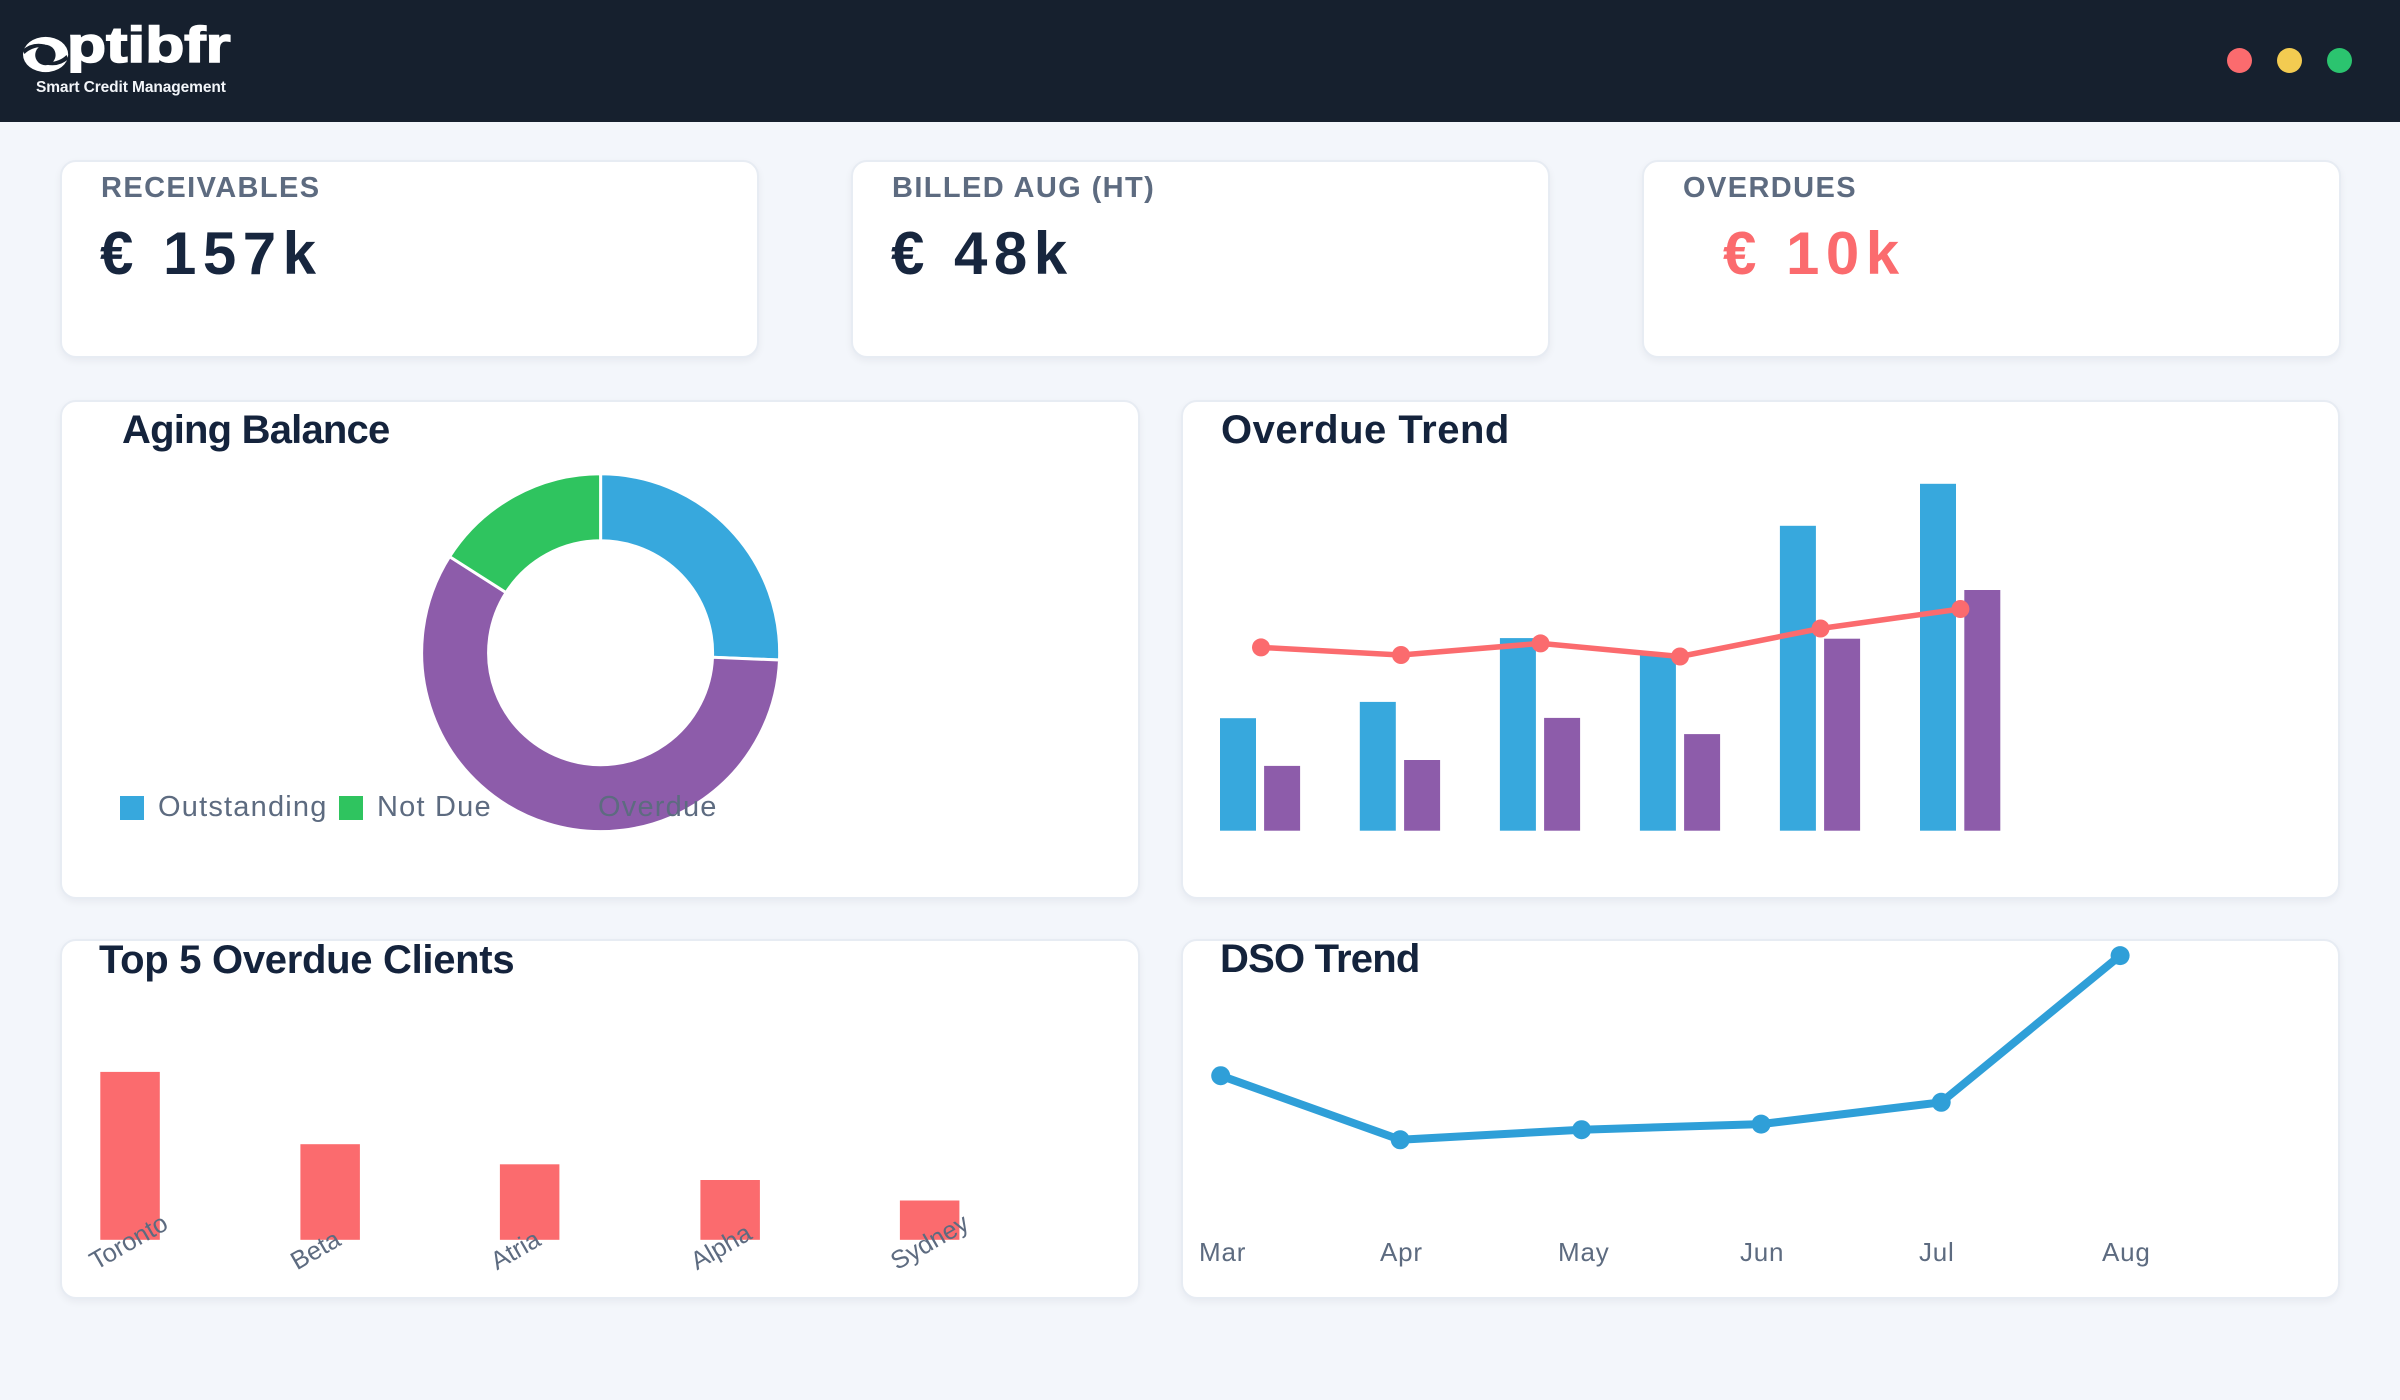 This screenshot has height=1400, width=2400. I want to click on svg-text: Toronto, so click(129, 1242).